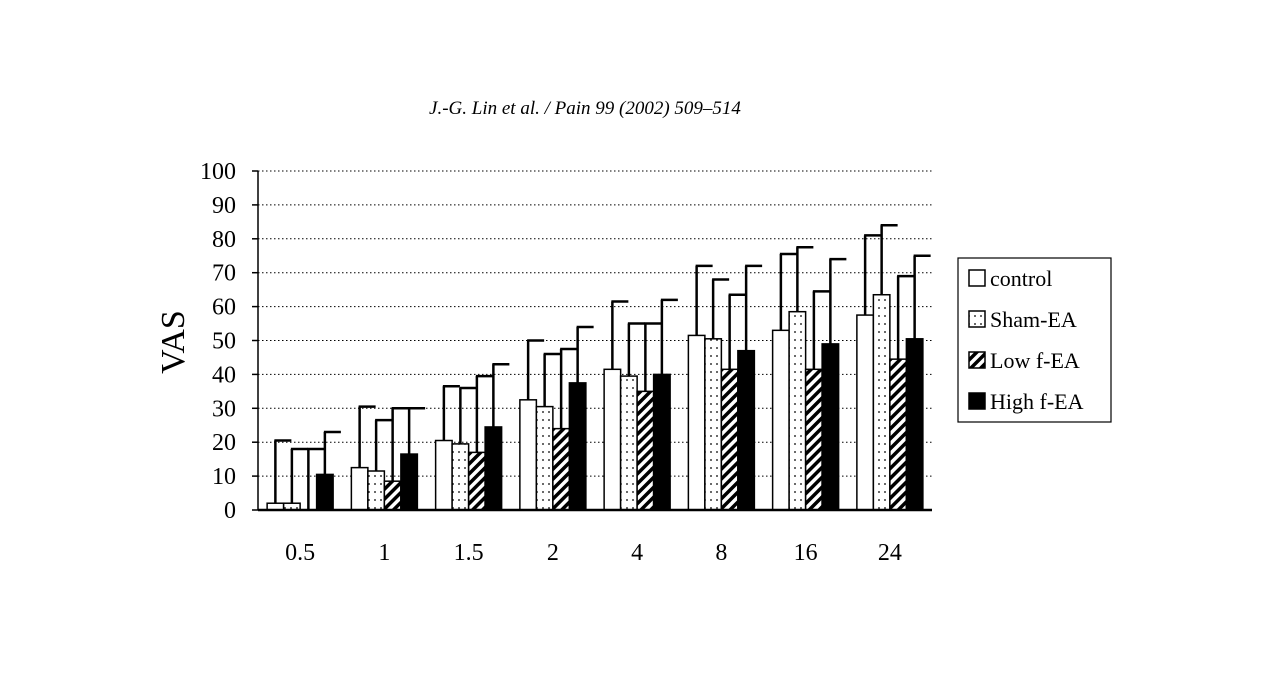 The width and height of the screenshot is (1280, 691). I want to click on x-tick-label: 8, so click(721, 553).